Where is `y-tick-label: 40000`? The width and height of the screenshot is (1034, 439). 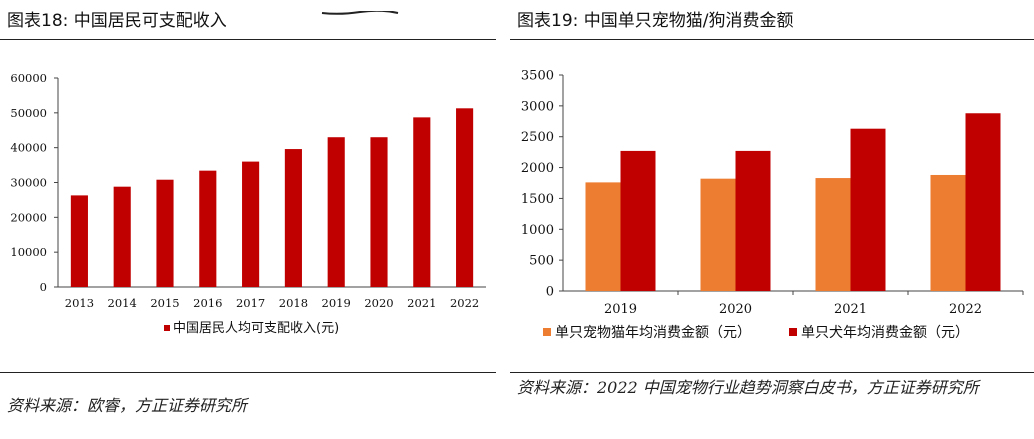 y-tick-label: 40000 is located at coordinates (28, 148).